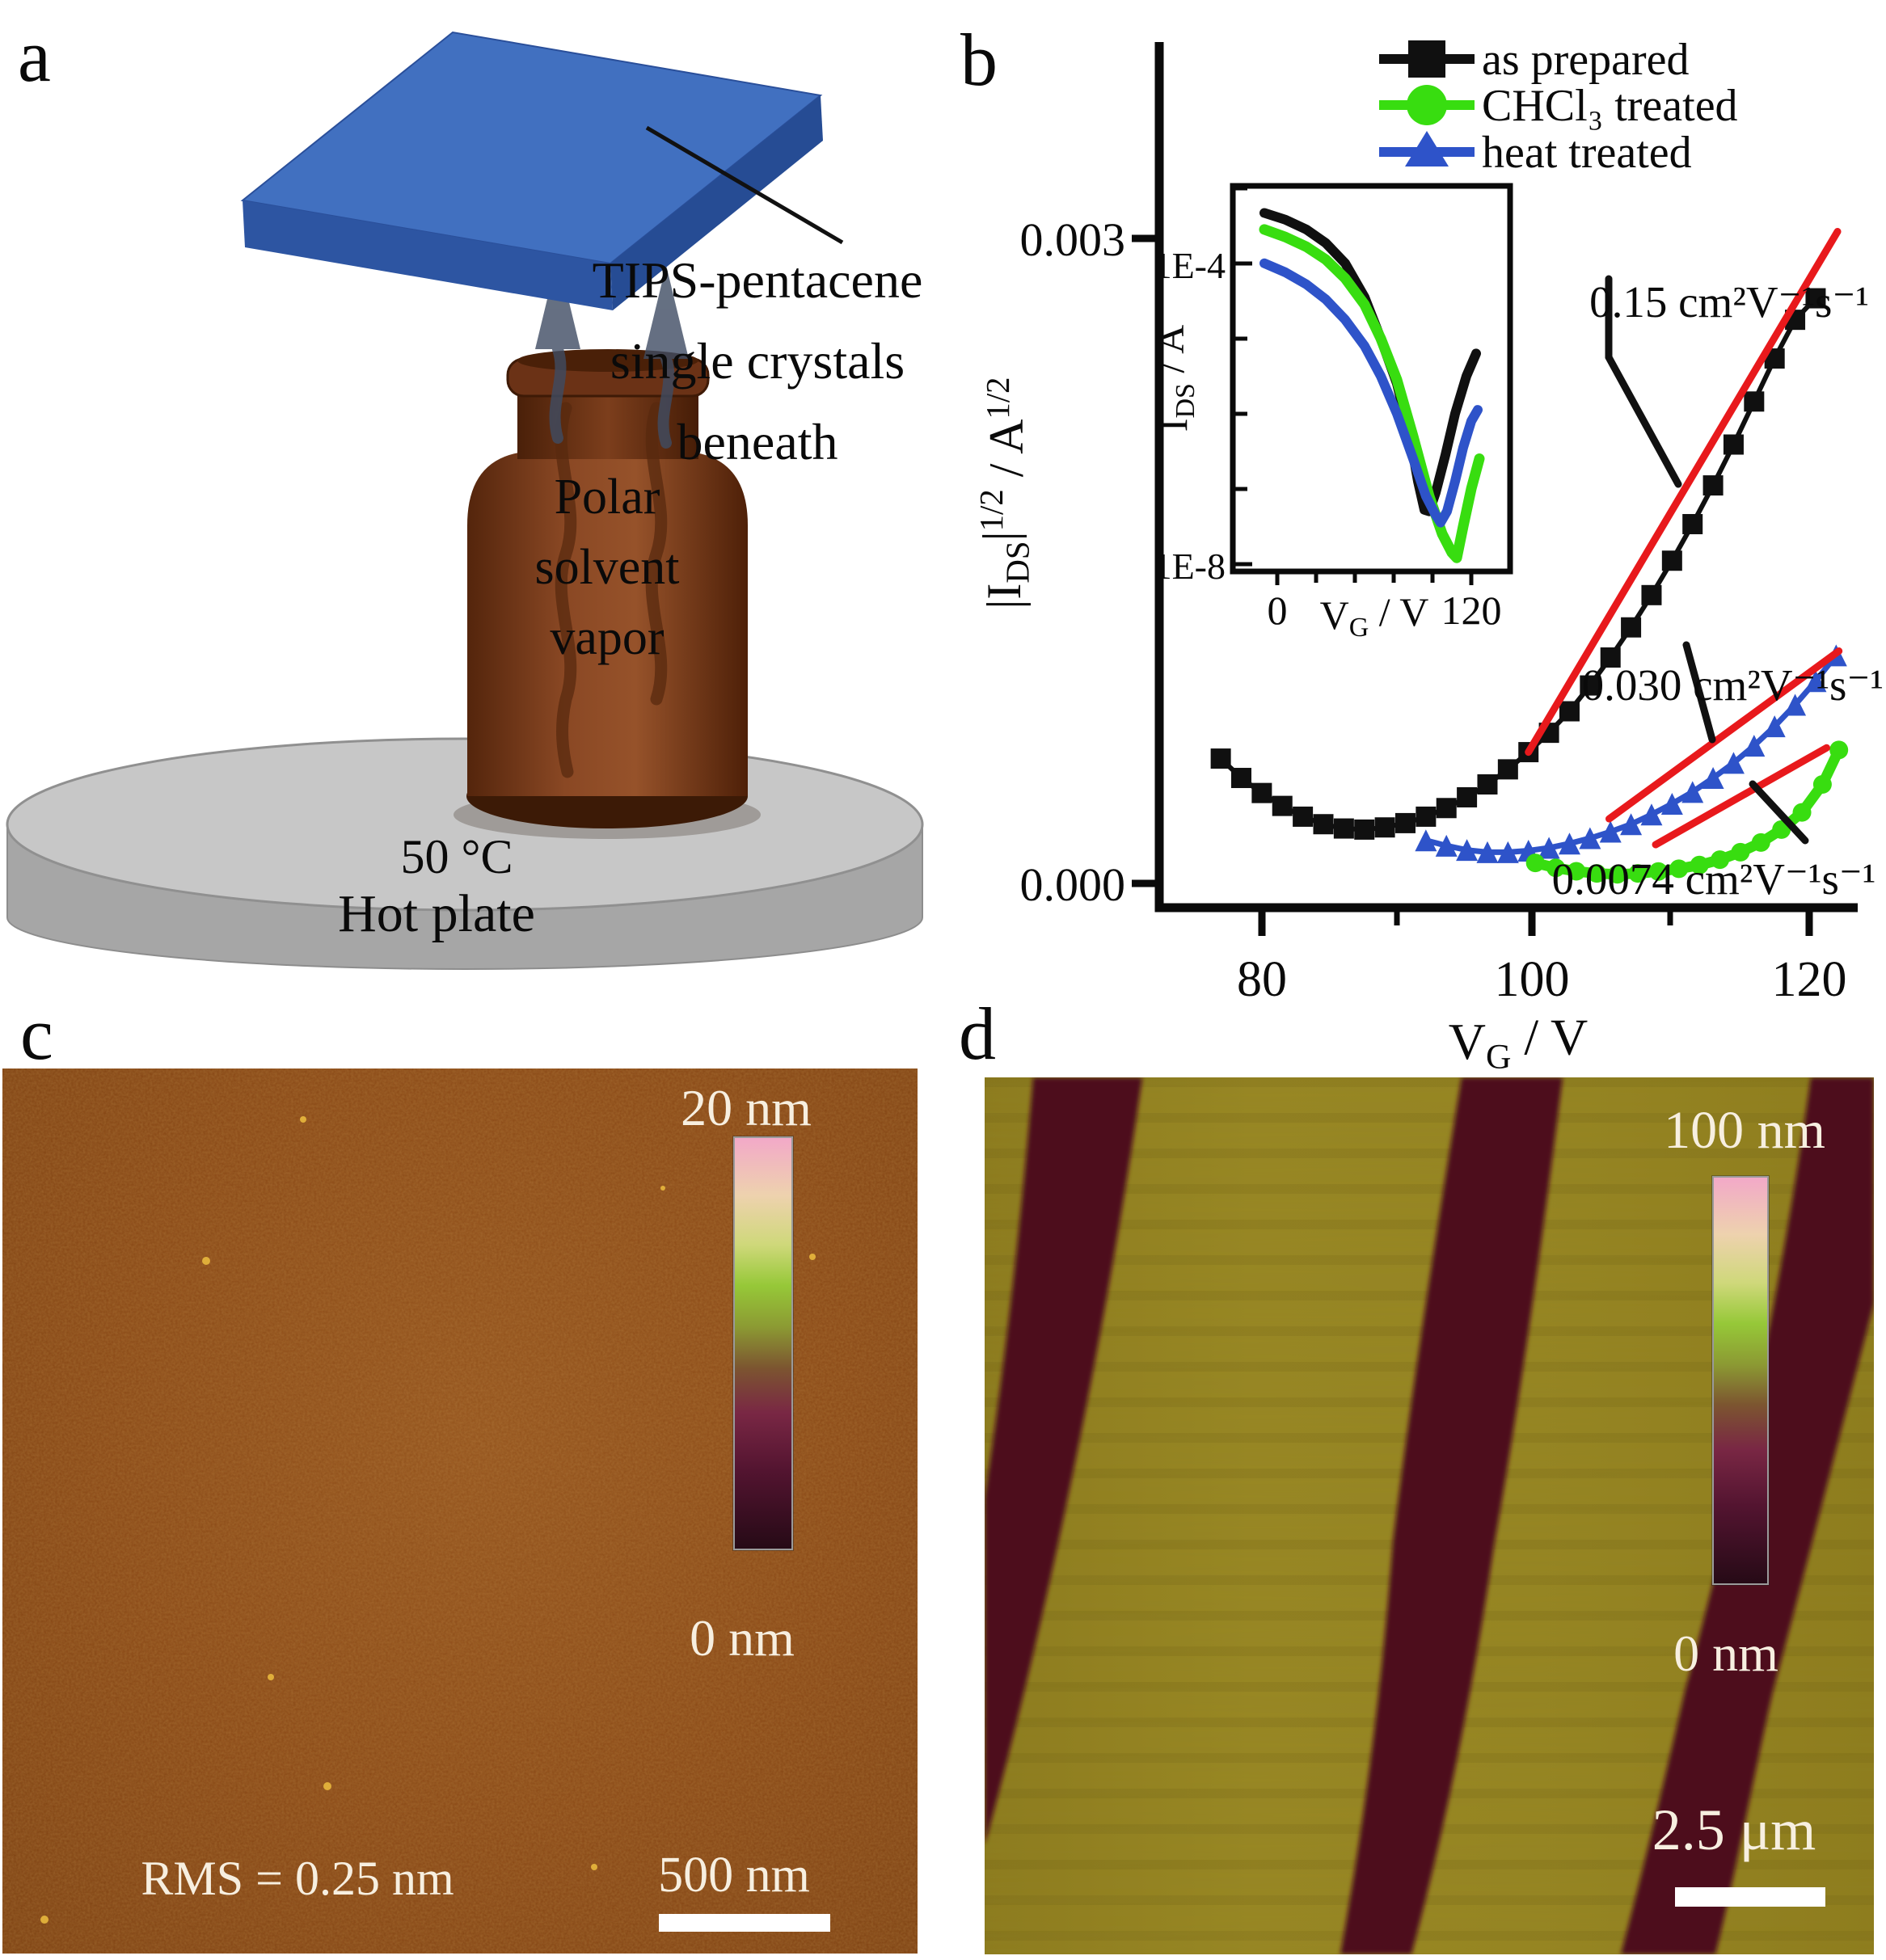 The height and width of the screenshot is (1960, 1886). What do you see at coordinates (298, 1879) in the screenshot?
I see `rms-label: RMS = 0.25 nm` at bounding box center [298, 1879].